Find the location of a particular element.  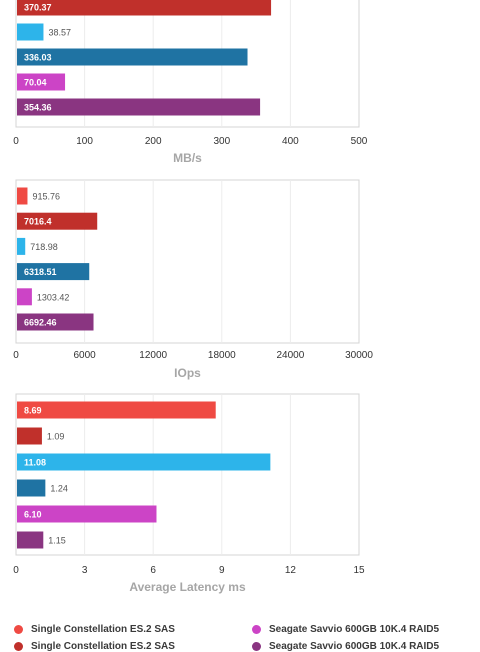

bar-data-label: 1.24 is located at coordinates (59, 489).